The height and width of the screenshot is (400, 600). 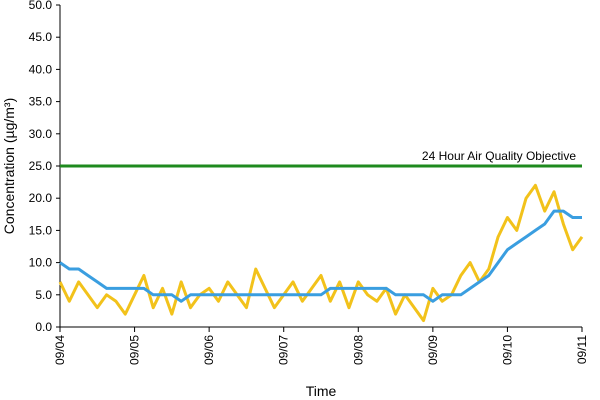 What do you see at coordinates (135, 350) in the screenshot?
I see `x-tick-label: 09/05` at bounding box center [135, 350].